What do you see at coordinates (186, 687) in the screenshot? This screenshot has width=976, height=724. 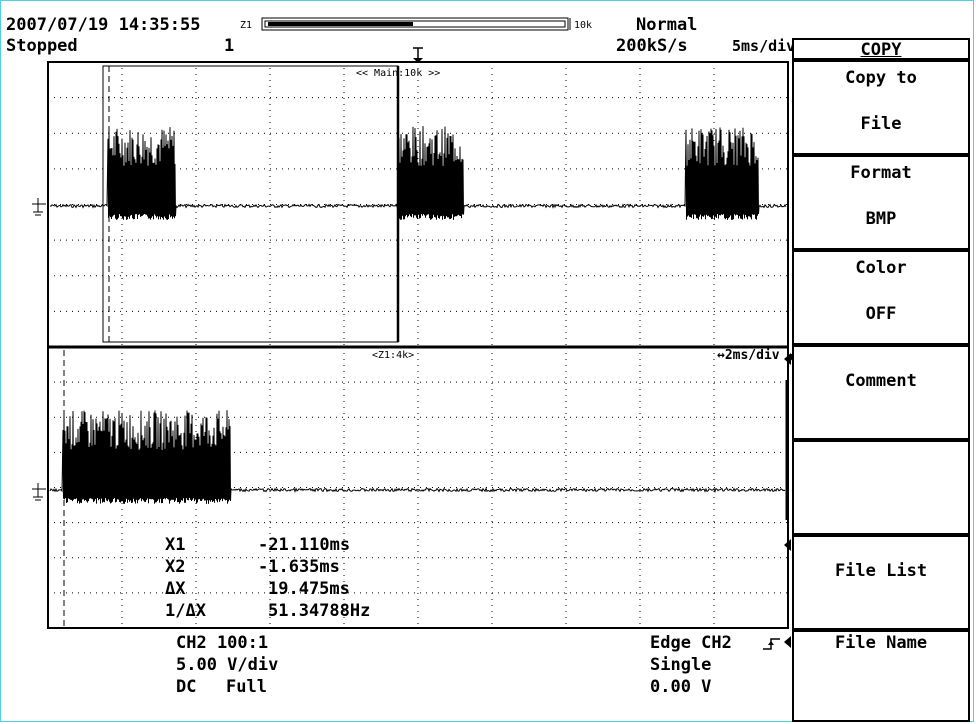 I see `channel-coupling: DC` at bounding box center [186, 687].